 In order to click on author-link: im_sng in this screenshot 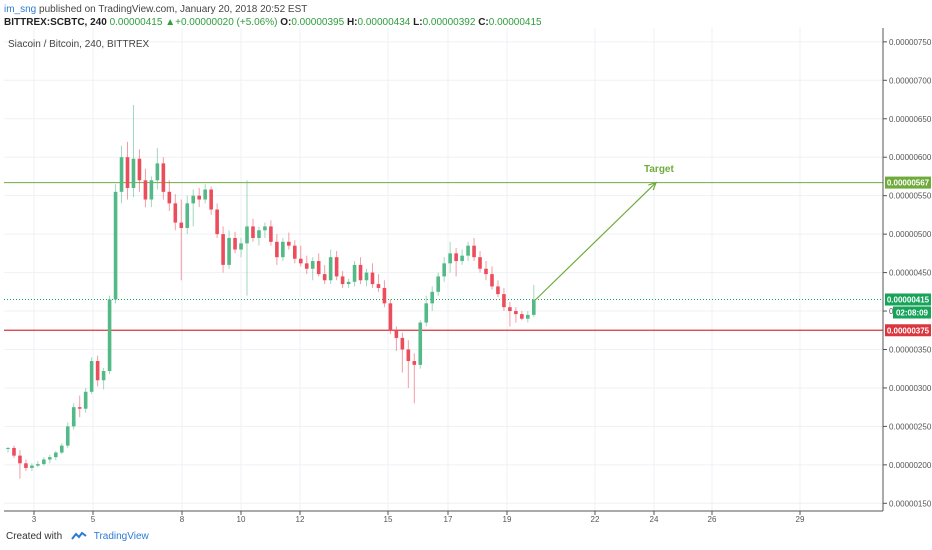, I will do `click(20, 9)`.